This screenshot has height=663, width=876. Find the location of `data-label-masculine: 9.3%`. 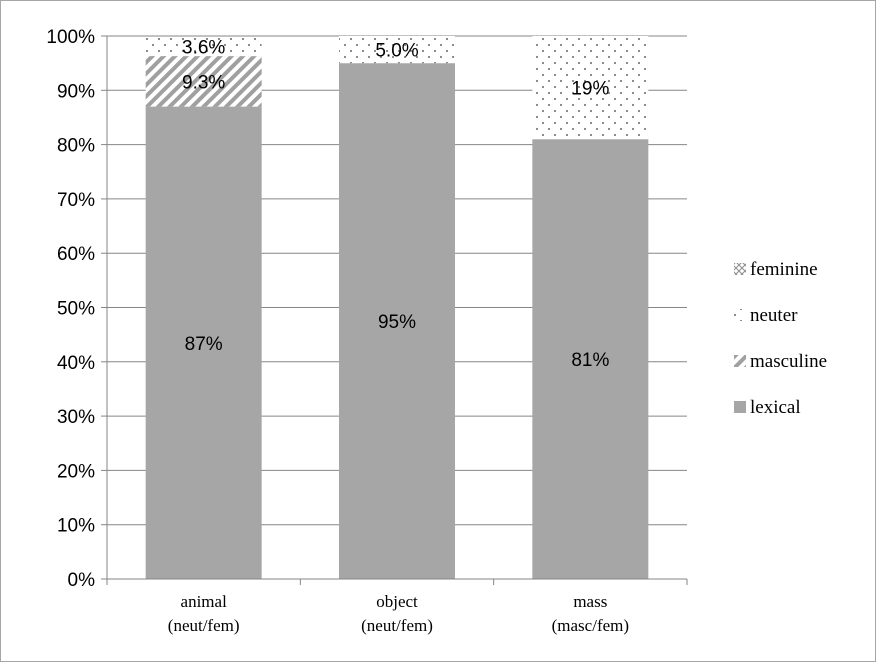

data-label-masculine: 9.3% is located at coordinates (203, 82).